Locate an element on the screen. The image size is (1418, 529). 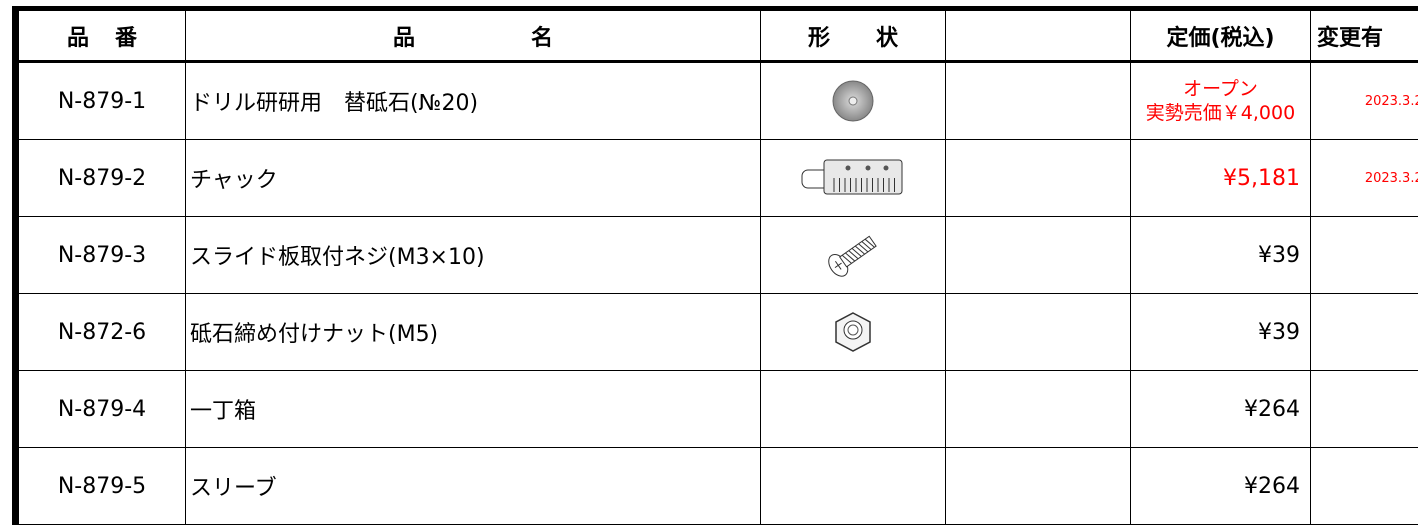
code-cell: N-879-3 is located at coordinates (100, 255).